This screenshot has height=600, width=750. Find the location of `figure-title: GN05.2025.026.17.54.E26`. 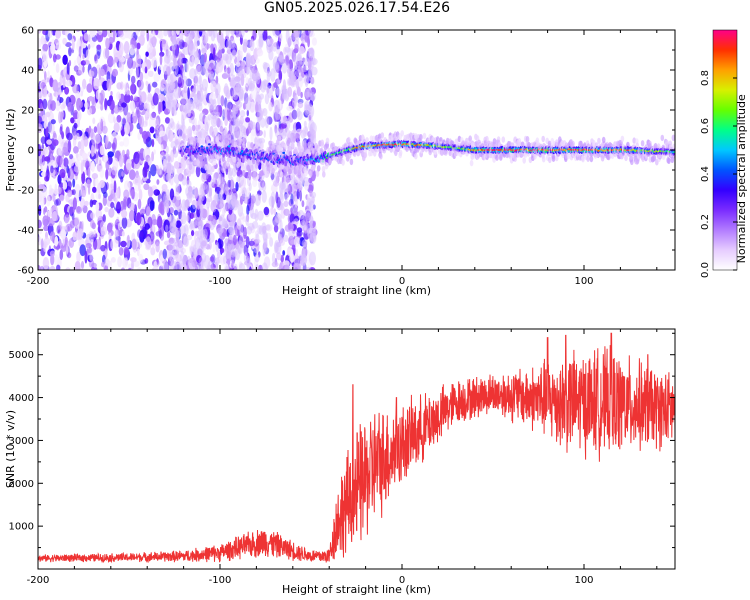

figure-title: GN05.2025.026.17.54.E26 is located at coordinates (357, 8).